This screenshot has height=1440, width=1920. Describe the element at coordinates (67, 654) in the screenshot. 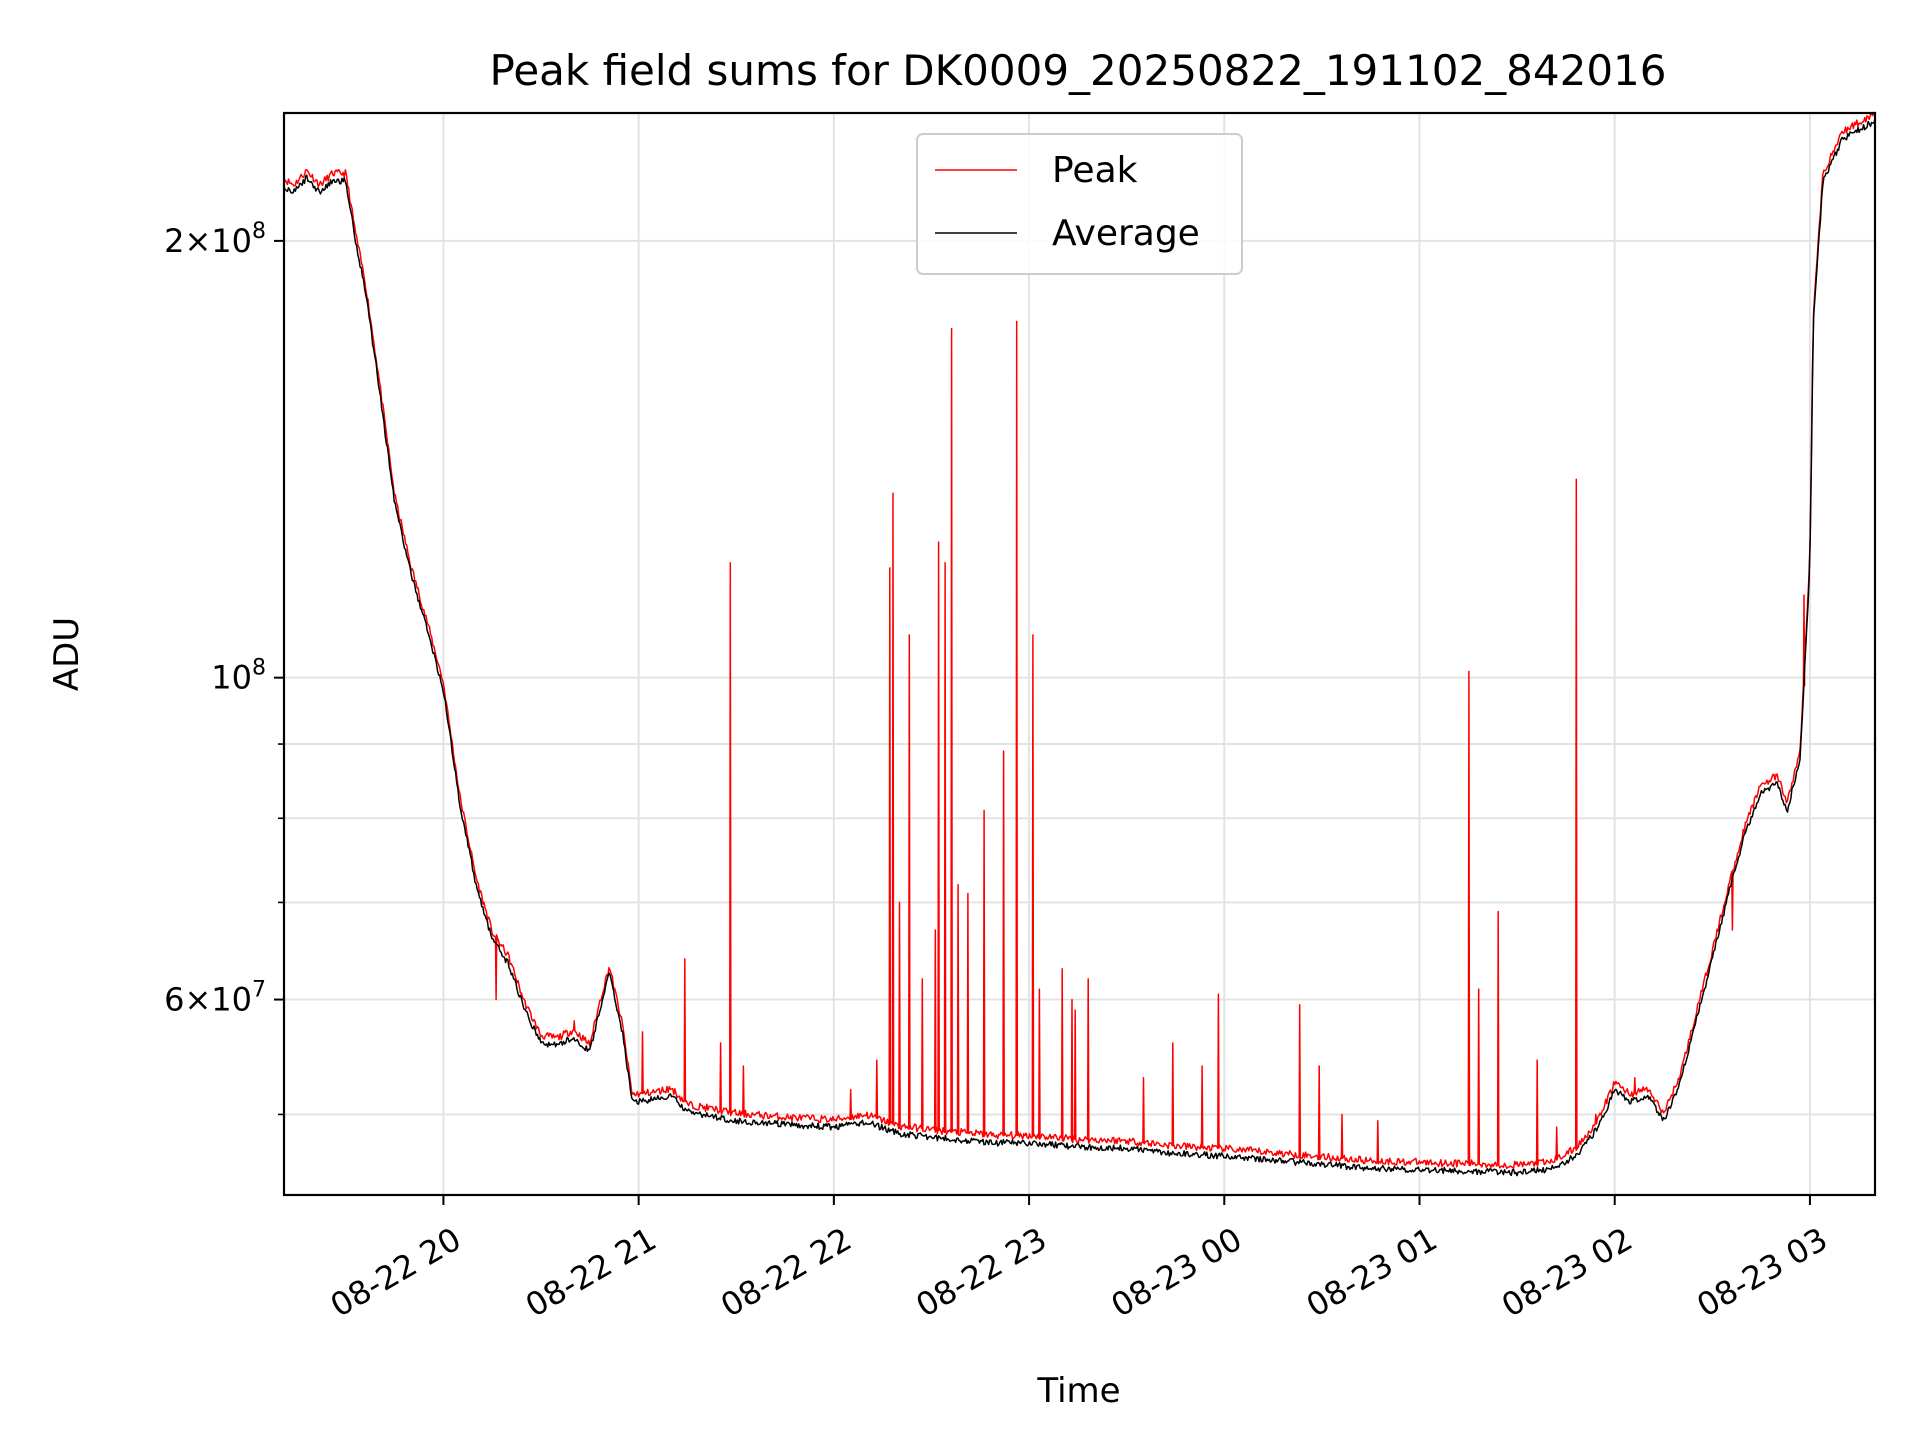

I see `y-axis-label: ADU` at that location.